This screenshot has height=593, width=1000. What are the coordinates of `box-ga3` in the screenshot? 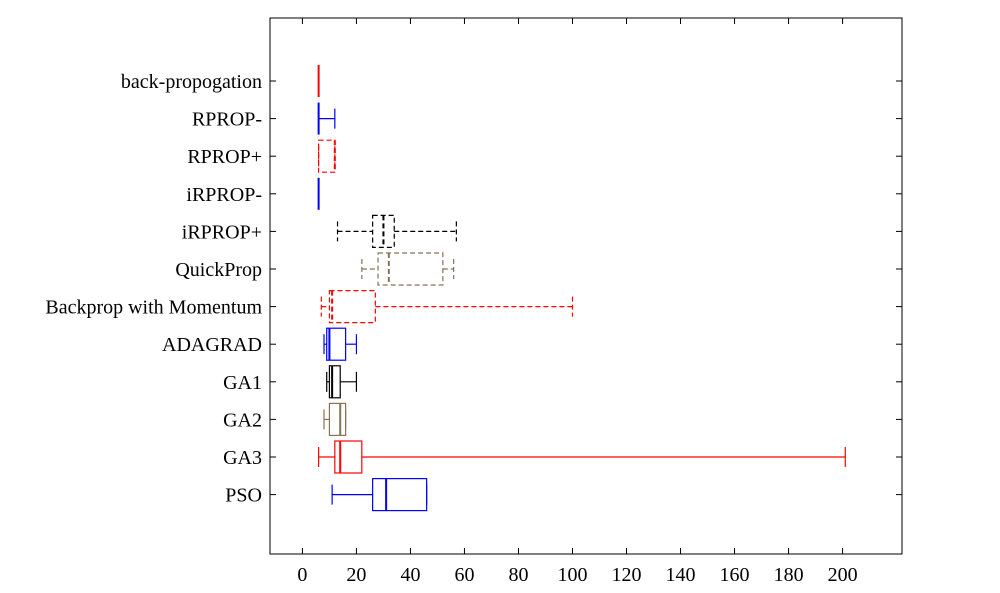 It's located at (582, 457).